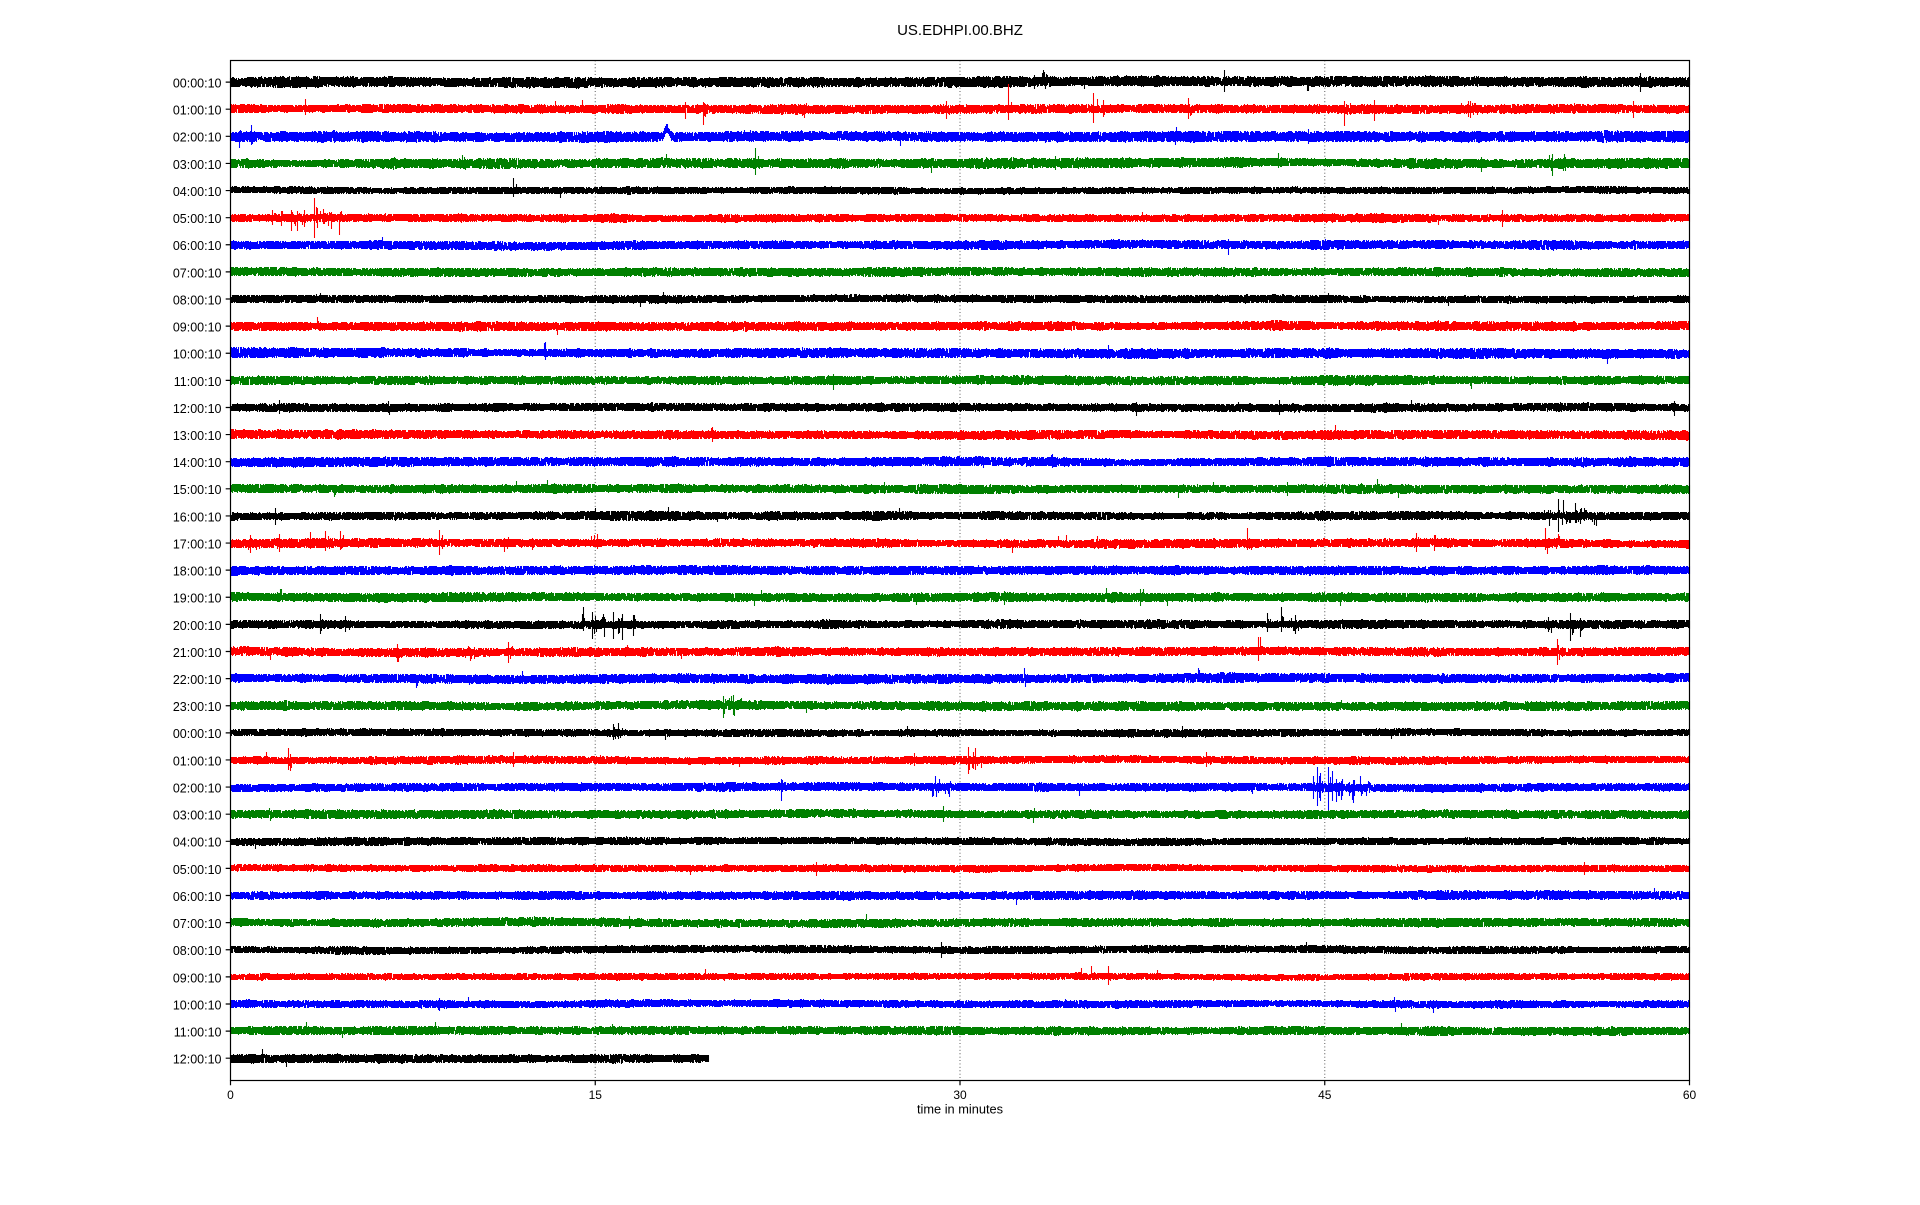  What do you see at coordinates (1325, 1095) in the screenshot?
I see `svg-text: 45` at bounding box center [1325, 1095].